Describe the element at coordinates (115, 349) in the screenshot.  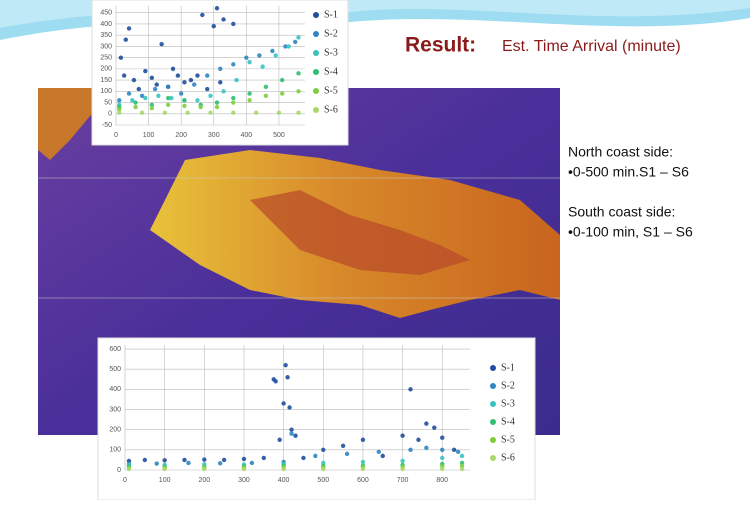
I see `y-tick-label: 600` at that location.